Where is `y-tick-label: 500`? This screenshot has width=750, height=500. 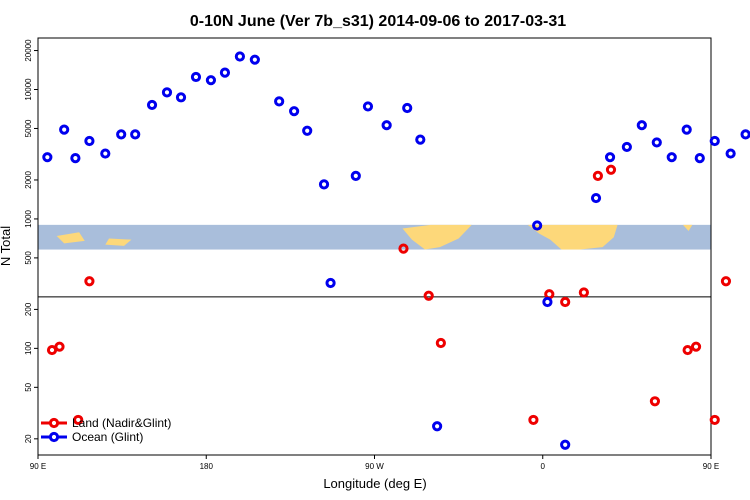
y-tick-label: 500 is located at coordinates (28, 258).